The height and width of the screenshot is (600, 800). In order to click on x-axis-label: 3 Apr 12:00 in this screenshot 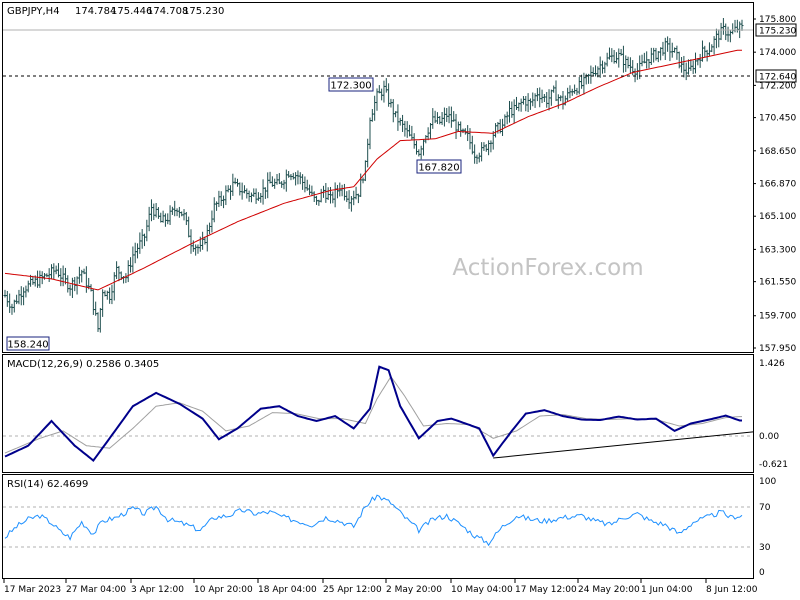, I will do `click(157, 590)`.